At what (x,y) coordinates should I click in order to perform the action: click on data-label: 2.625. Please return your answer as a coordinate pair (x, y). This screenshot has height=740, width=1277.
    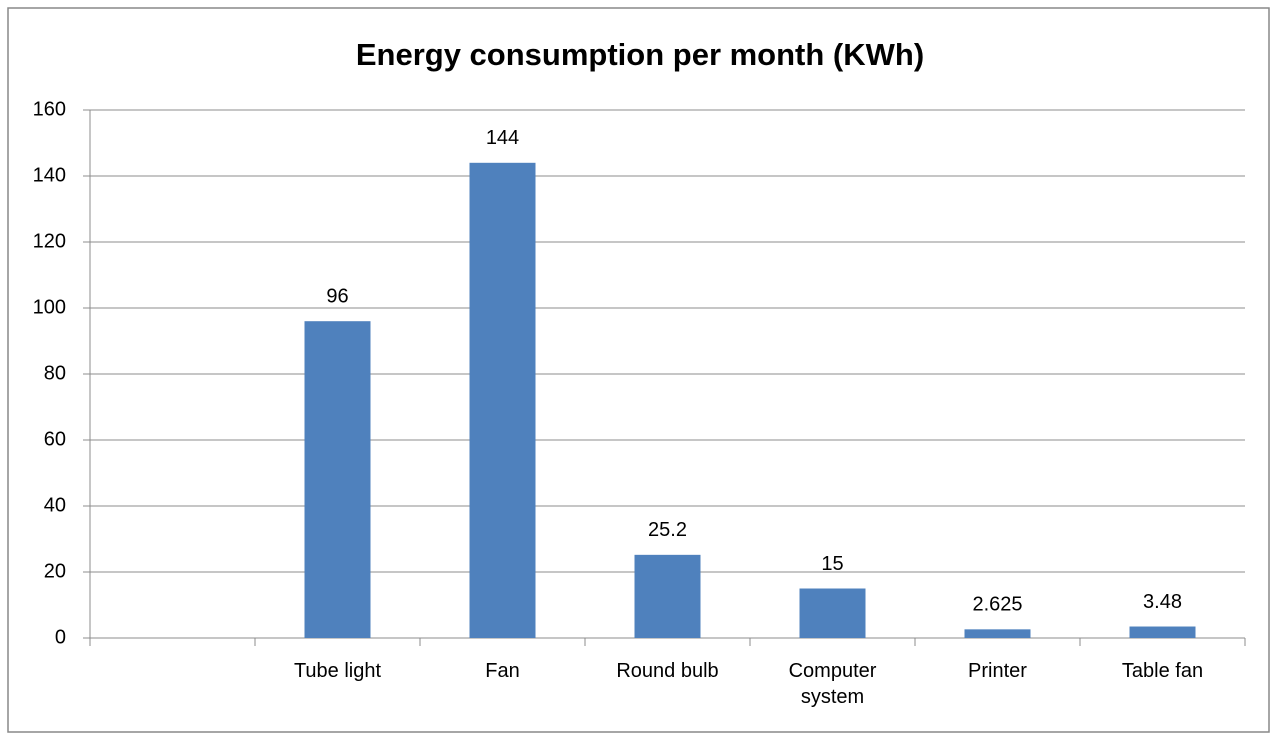
    Looking at the image, I should click on (997, 605).